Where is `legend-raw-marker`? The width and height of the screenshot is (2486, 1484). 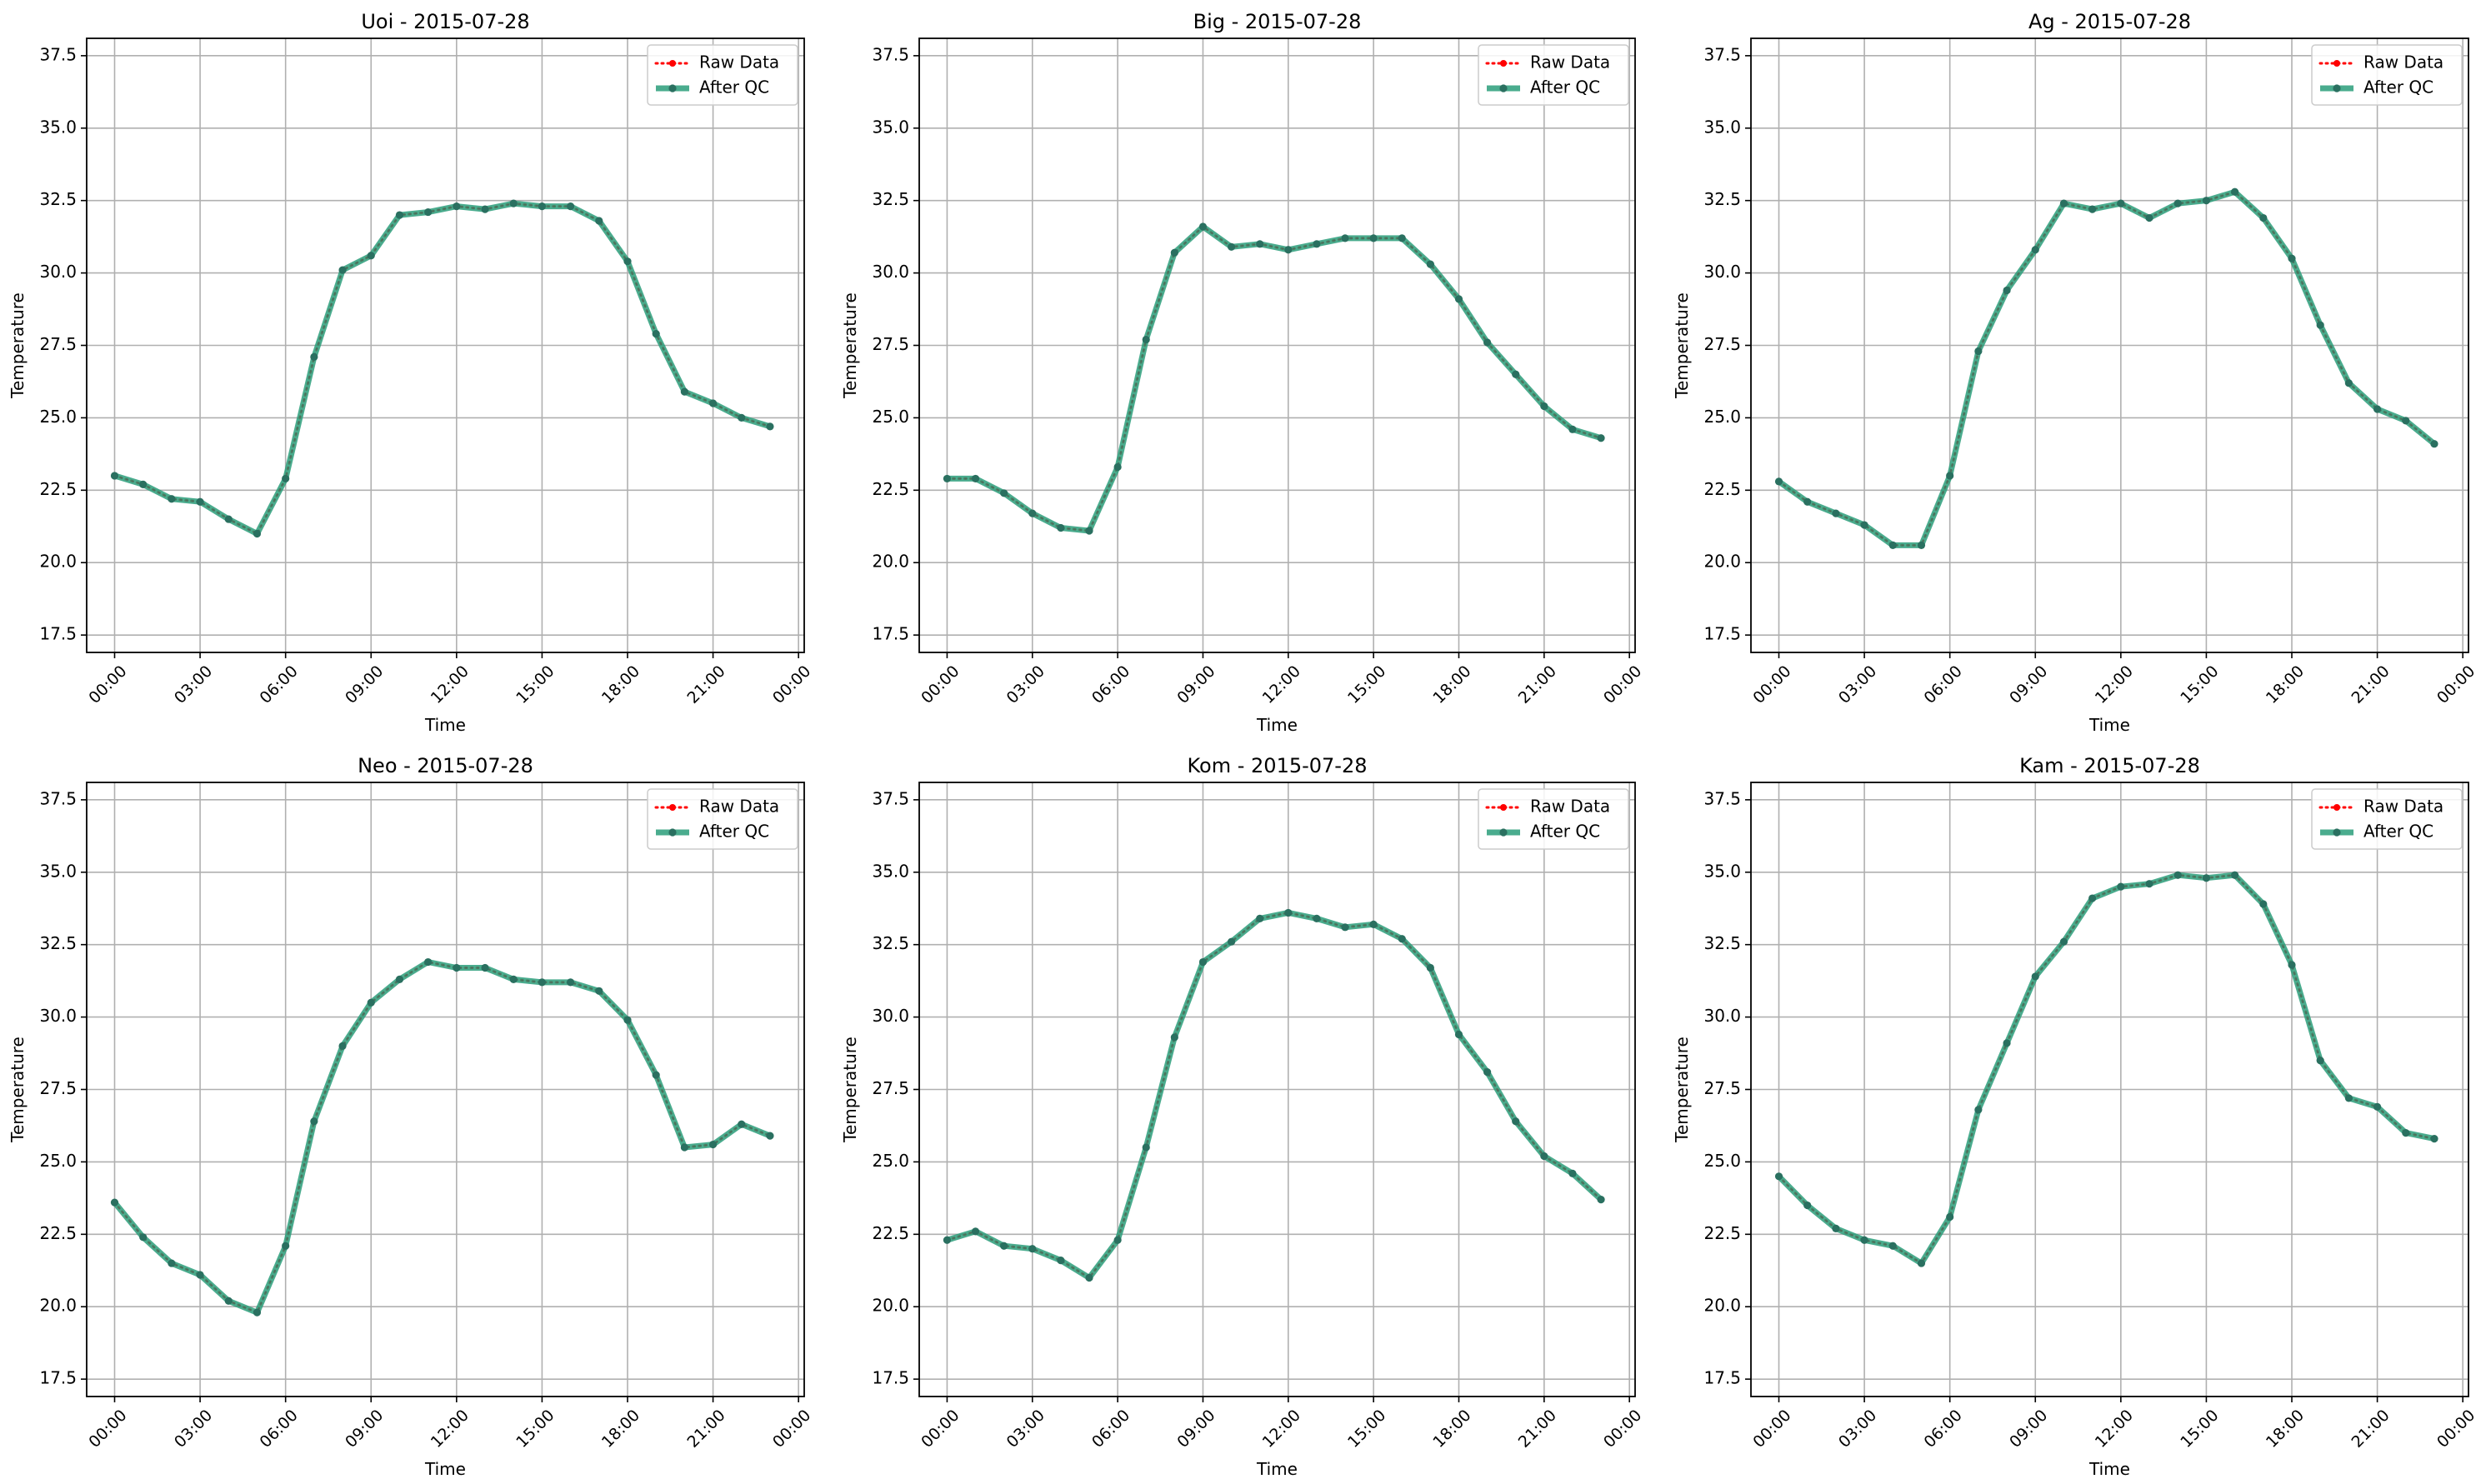 legend-raw-marker is located at coordinates (1503, 63).